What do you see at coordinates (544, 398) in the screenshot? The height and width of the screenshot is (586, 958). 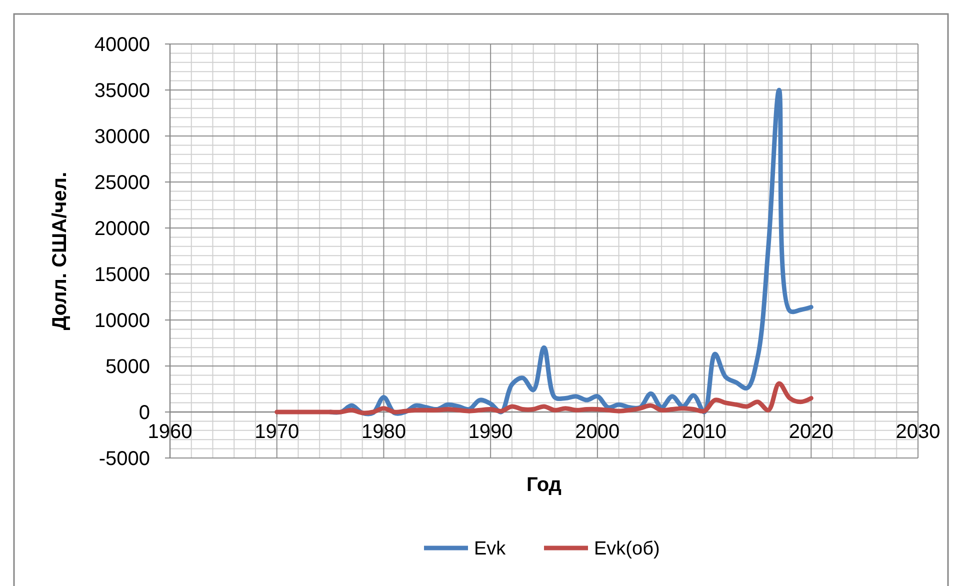 I see `line-series` at bounding box center [544, 398].